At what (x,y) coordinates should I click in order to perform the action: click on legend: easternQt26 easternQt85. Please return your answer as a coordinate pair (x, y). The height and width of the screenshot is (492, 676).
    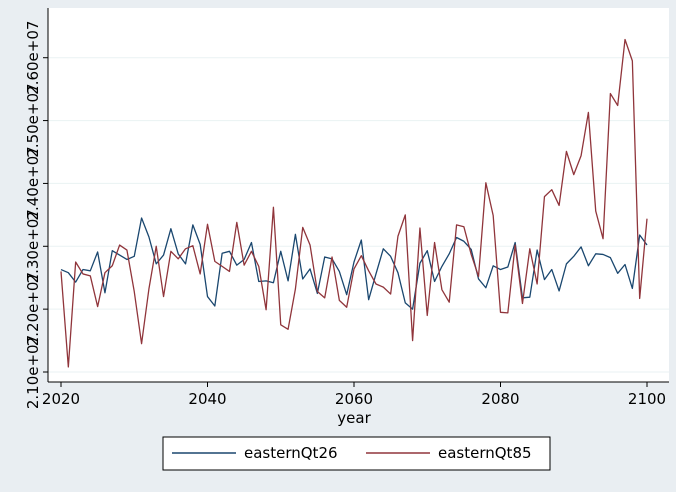
    Looking at the image, I should click on (356, 453).